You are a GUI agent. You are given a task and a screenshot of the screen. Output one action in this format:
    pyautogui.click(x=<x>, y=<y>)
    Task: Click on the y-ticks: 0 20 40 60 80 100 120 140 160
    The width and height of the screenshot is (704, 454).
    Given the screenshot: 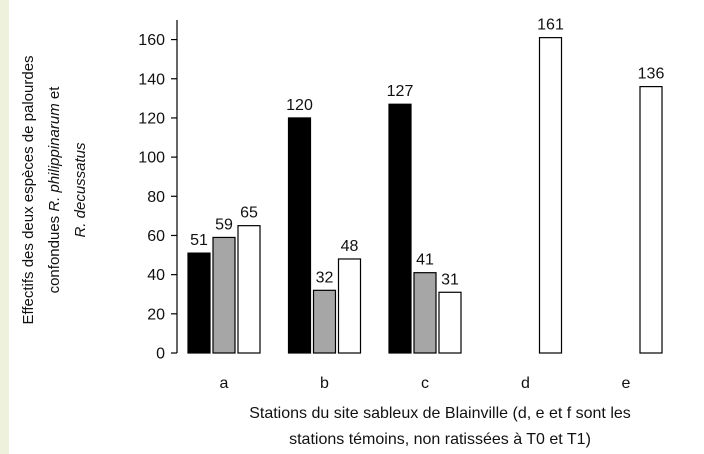 What is the action you would take?
    pyautogui.click(x=157, y=197)
    